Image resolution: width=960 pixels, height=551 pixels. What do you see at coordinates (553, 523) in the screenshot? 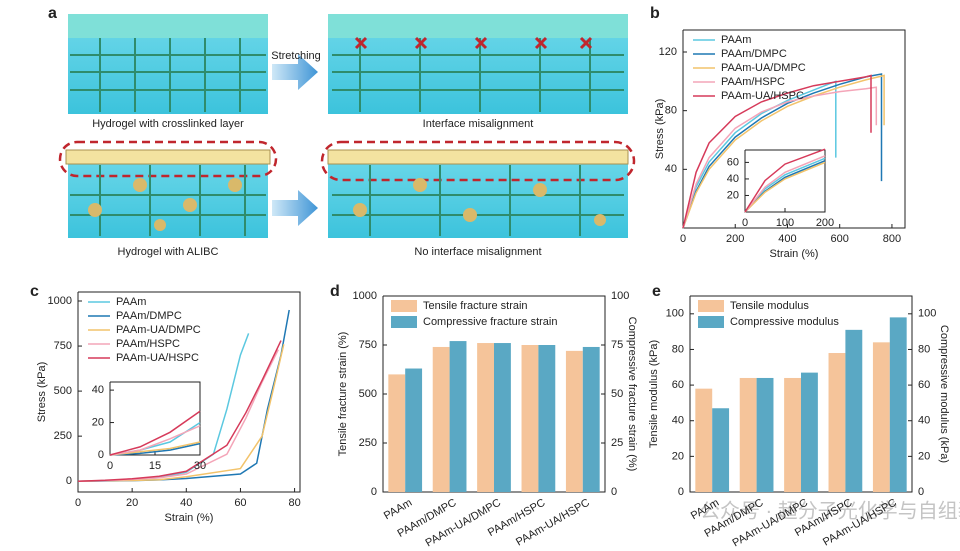
I see `x-tick-label: PAAm-UA/HSPC` at bounding box center [553, 523].